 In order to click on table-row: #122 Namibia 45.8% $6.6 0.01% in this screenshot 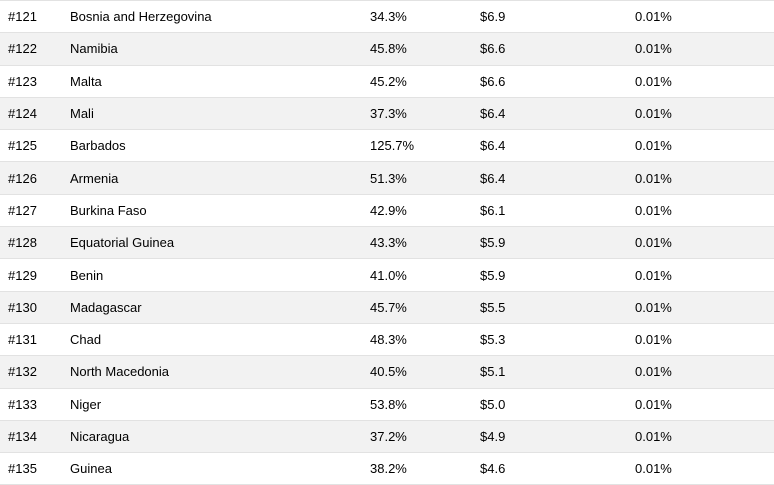, I will do `click(387, 49)`.